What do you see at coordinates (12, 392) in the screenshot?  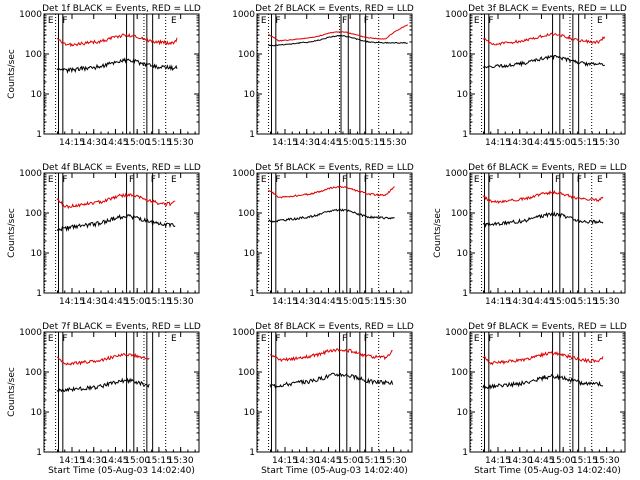 I see `y-axis-label: Counts/sec` at bounding box center [12, 392].